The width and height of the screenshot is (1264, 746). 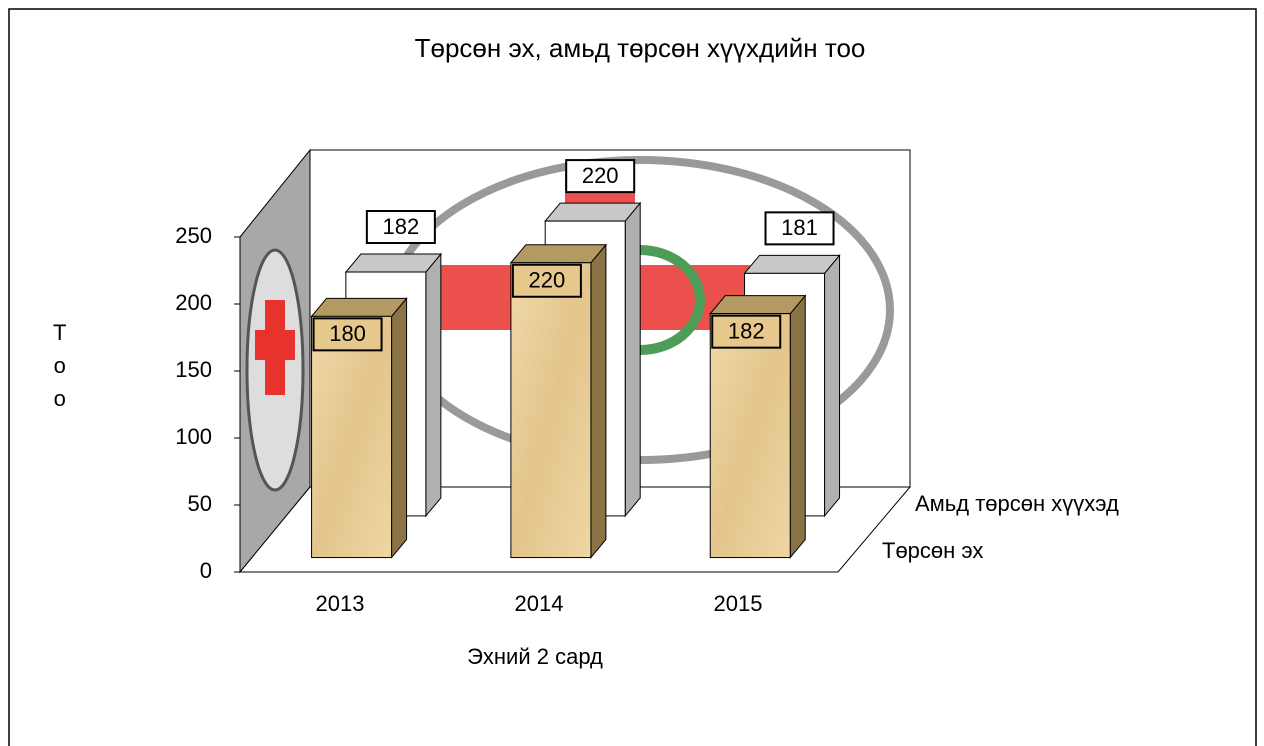 I want to click on y-tick-label: 50, so click(x=200, y=503).